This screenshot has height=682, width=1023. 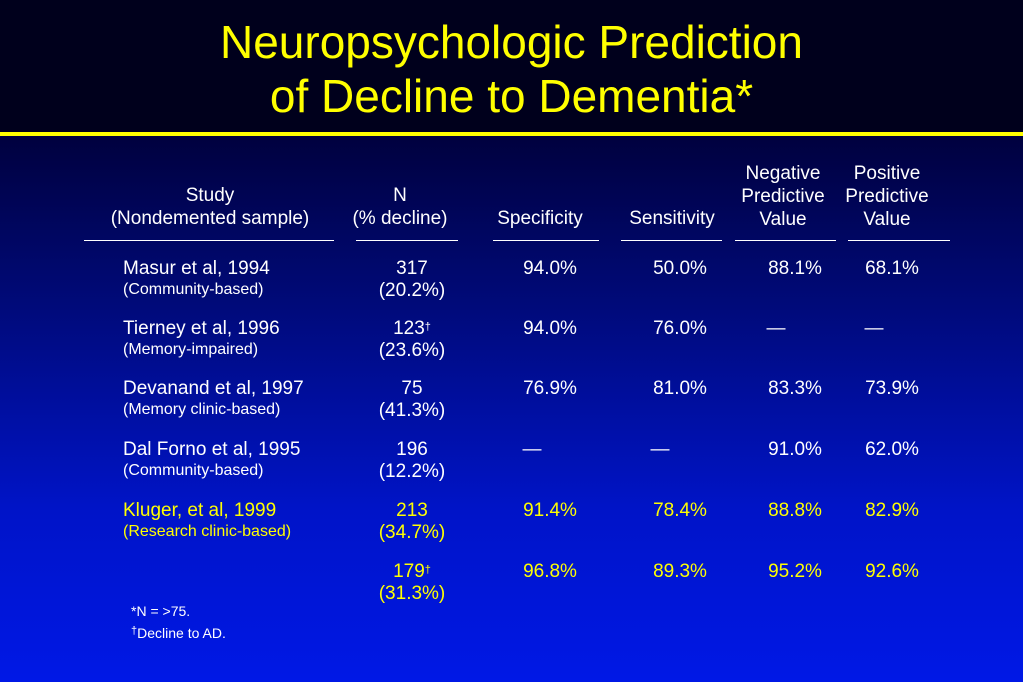 I want to click on specificity-value: 91.4%, so click(x=550, y=510).